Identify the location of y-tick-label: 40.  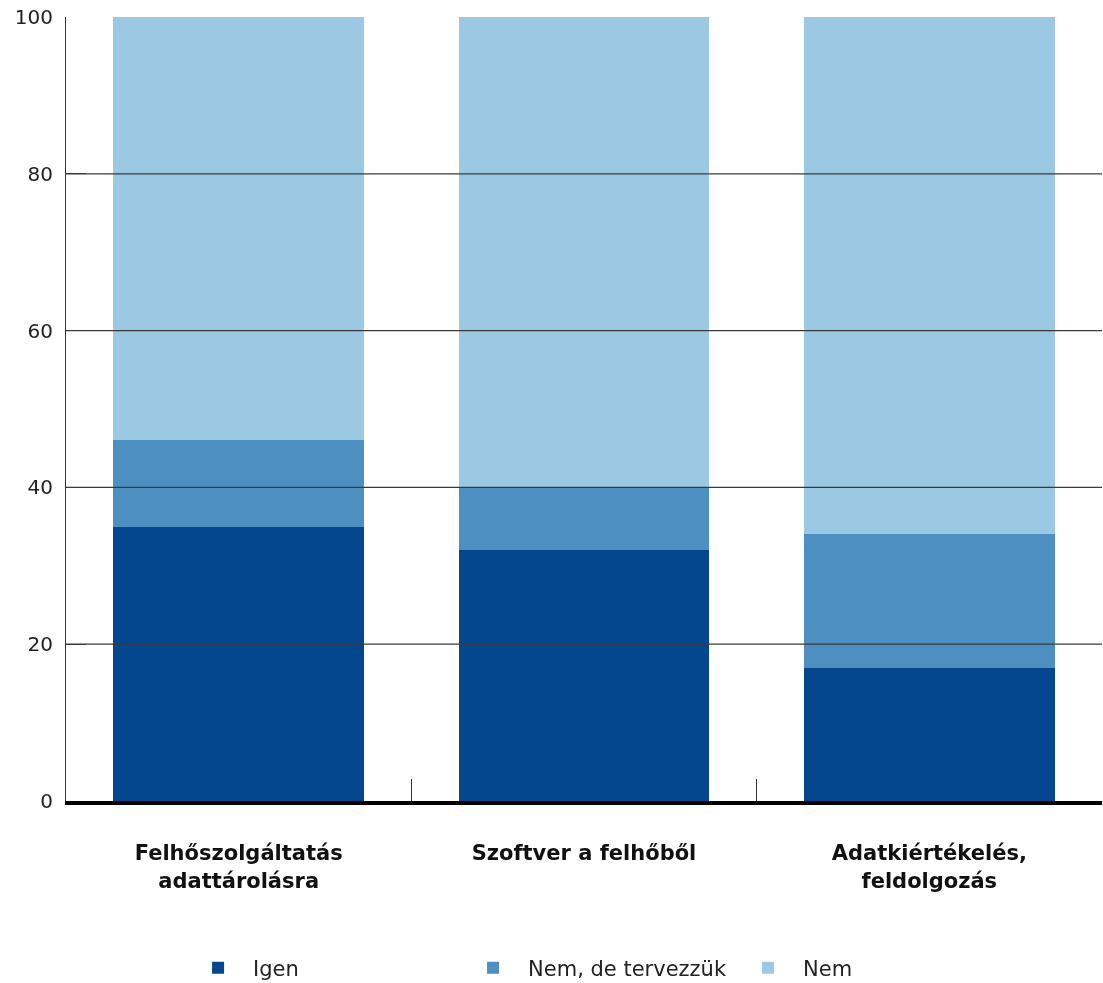
(40, 487).